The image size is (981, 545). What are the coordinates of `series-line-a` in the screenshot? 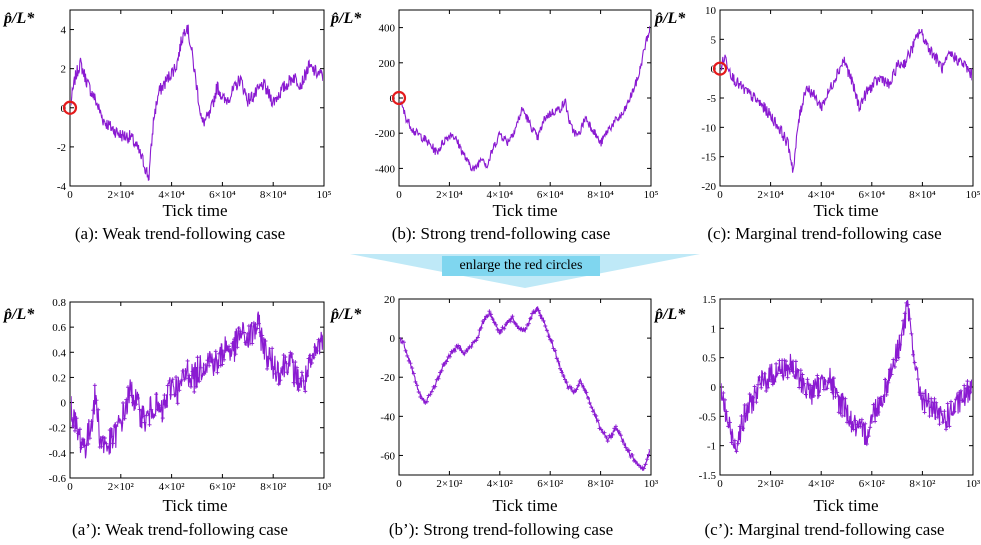 It's located at (197, 102).